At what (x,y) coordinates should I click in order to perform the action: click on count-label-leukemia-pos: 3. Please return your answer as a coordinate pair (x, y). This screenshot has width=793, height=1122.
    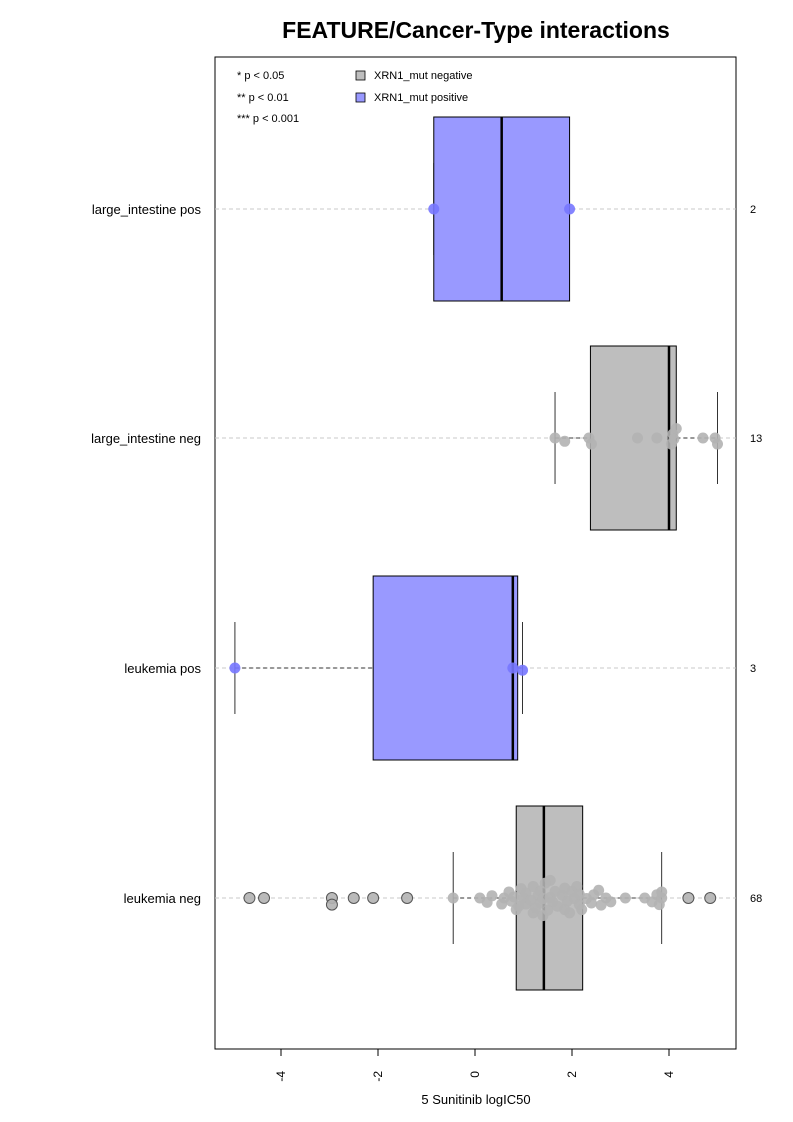
    Looking at the image, I should click on (753, 669).